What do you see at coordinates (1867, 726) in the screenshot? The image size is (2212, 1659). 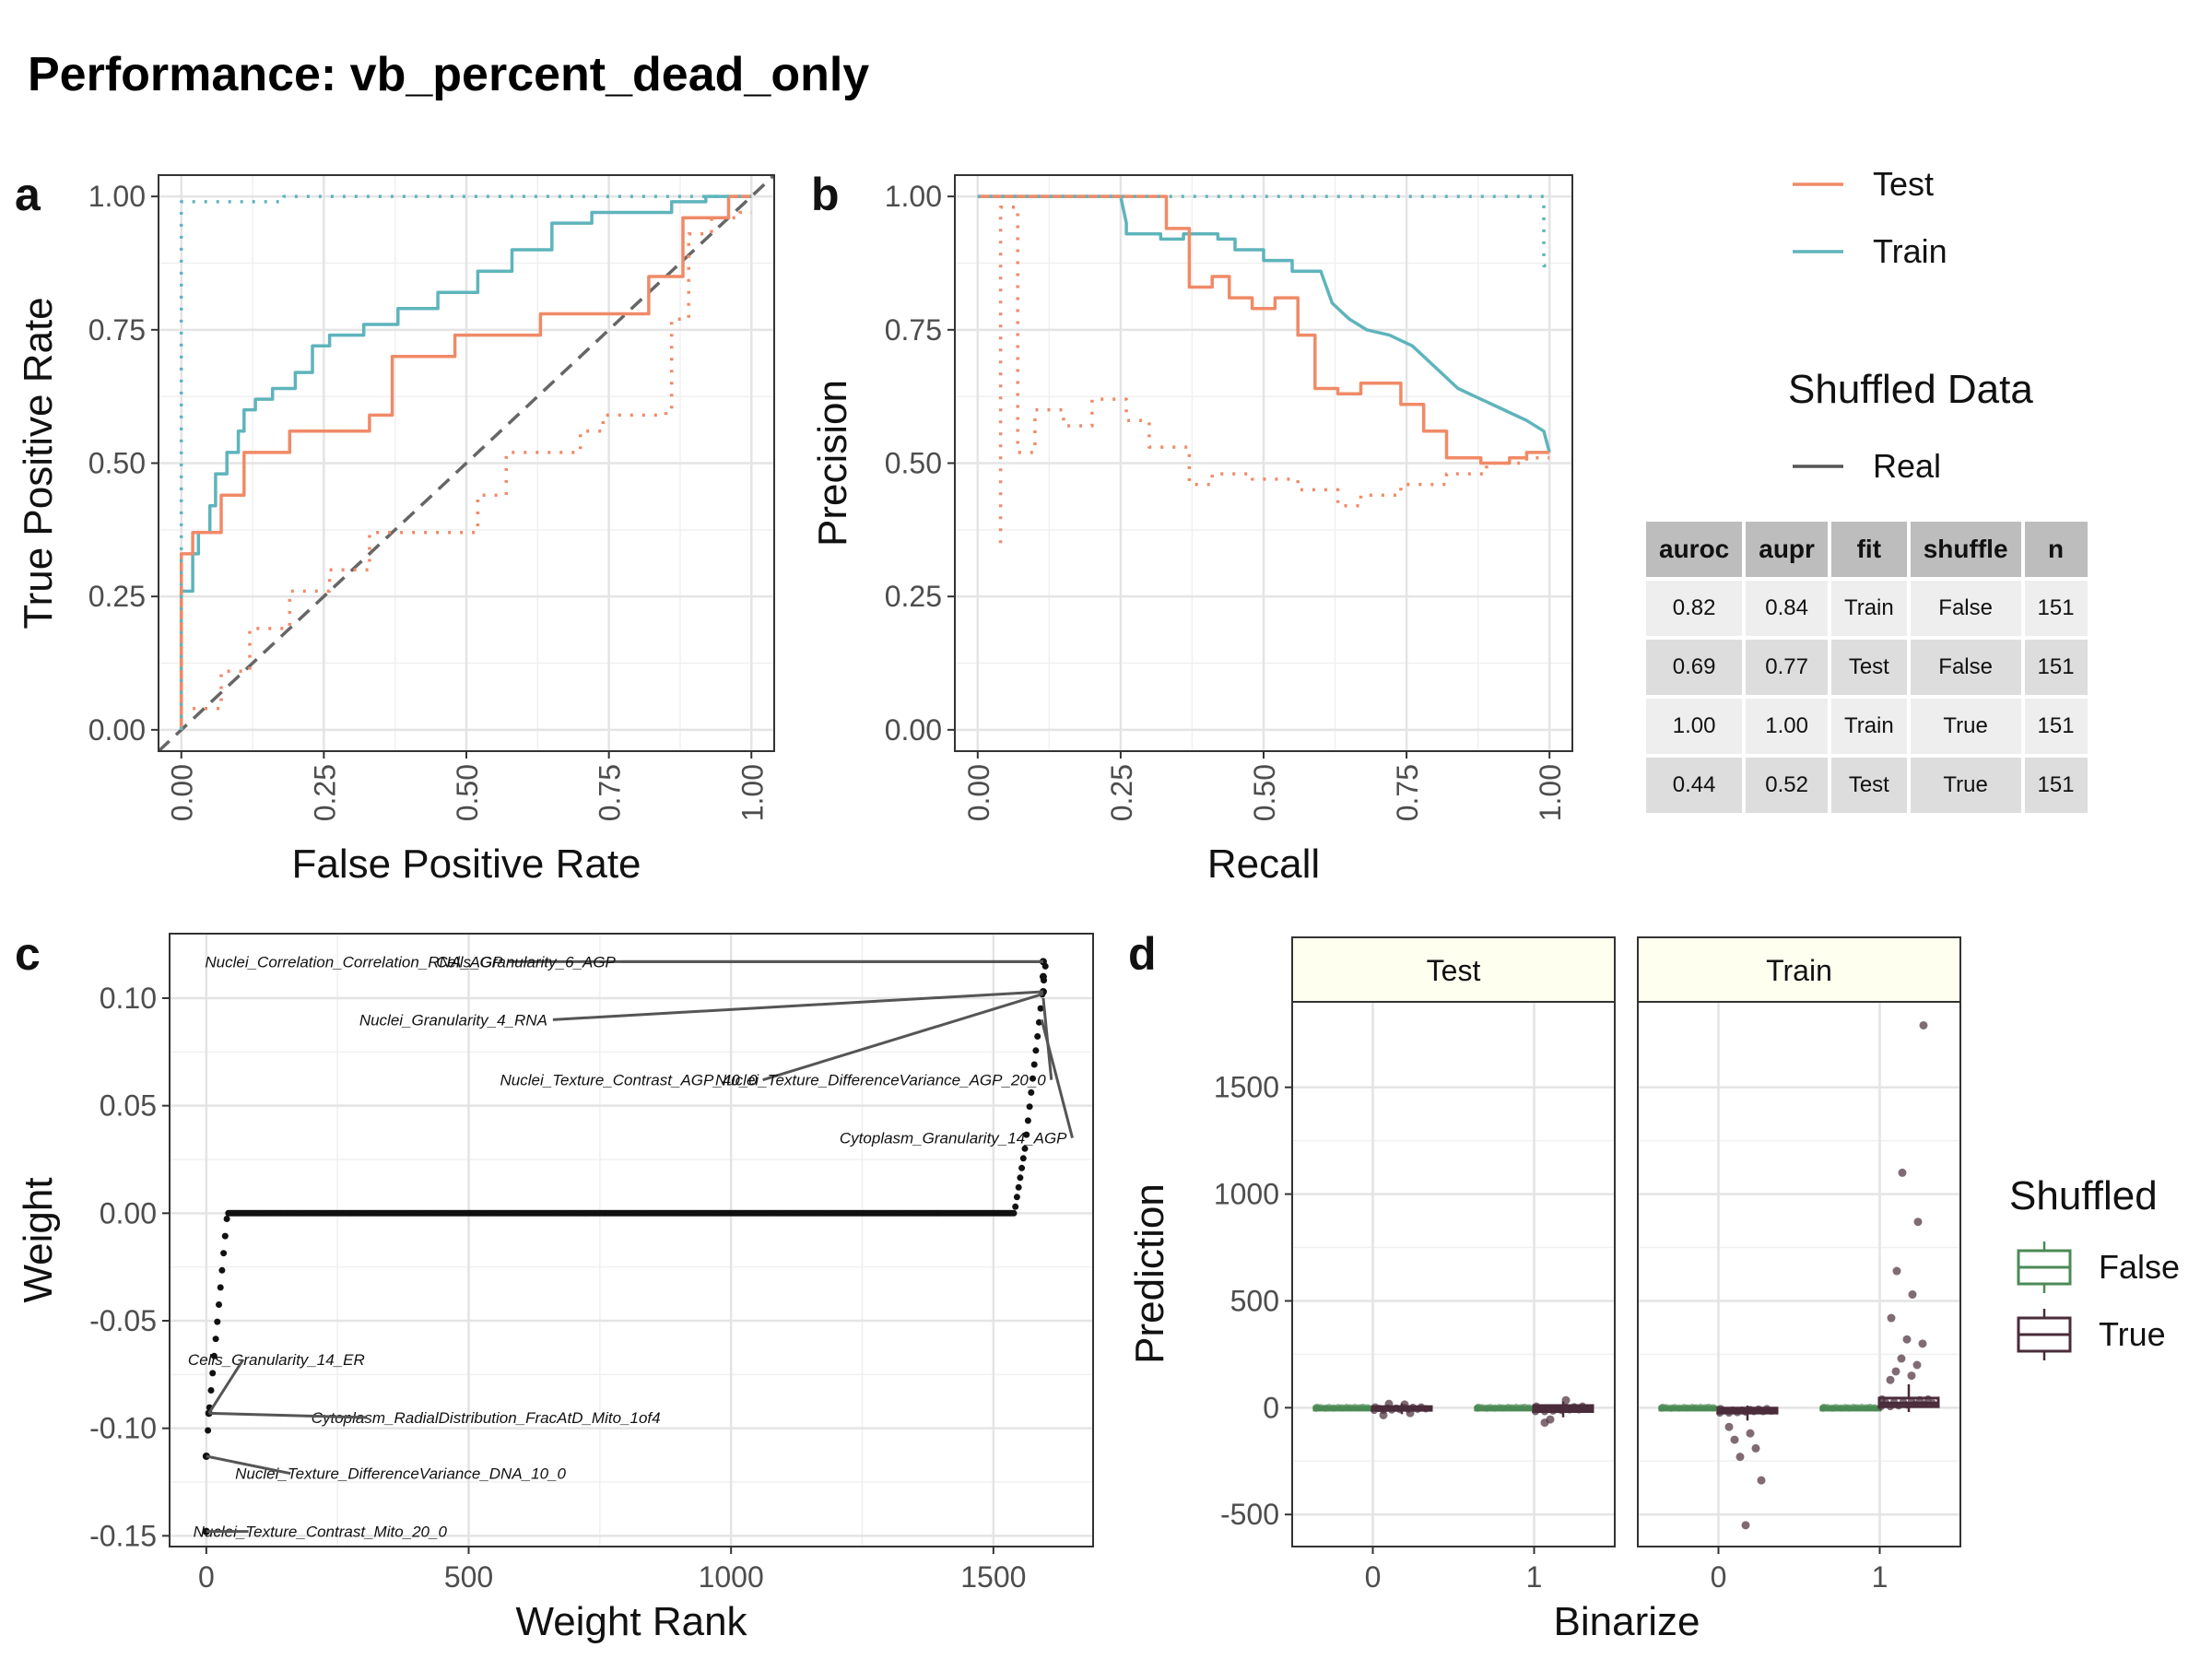 I see `table-row: 1.00 1.00 Train True 151` at bounding box center [1867, 726].